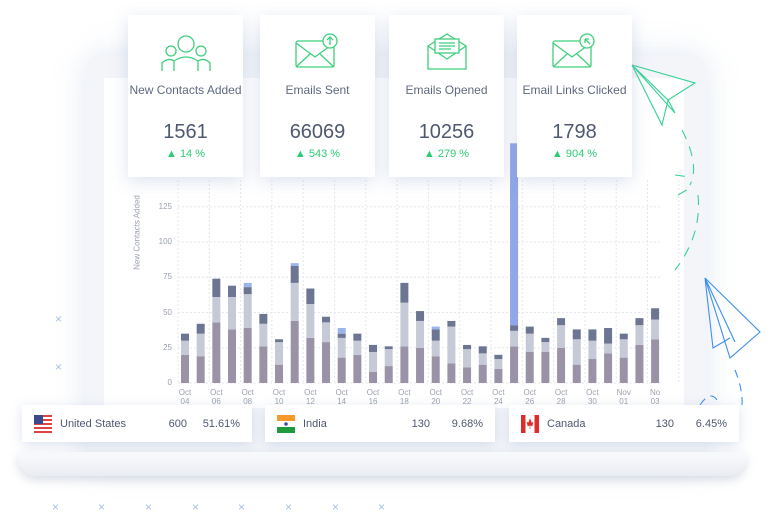 The width and height of the screenshot is (770, 520). What do you see at coordinates (216, 287) in the screenshot?
I see `bar-segment-oct-06-s2` at bounding box center [216, 287].